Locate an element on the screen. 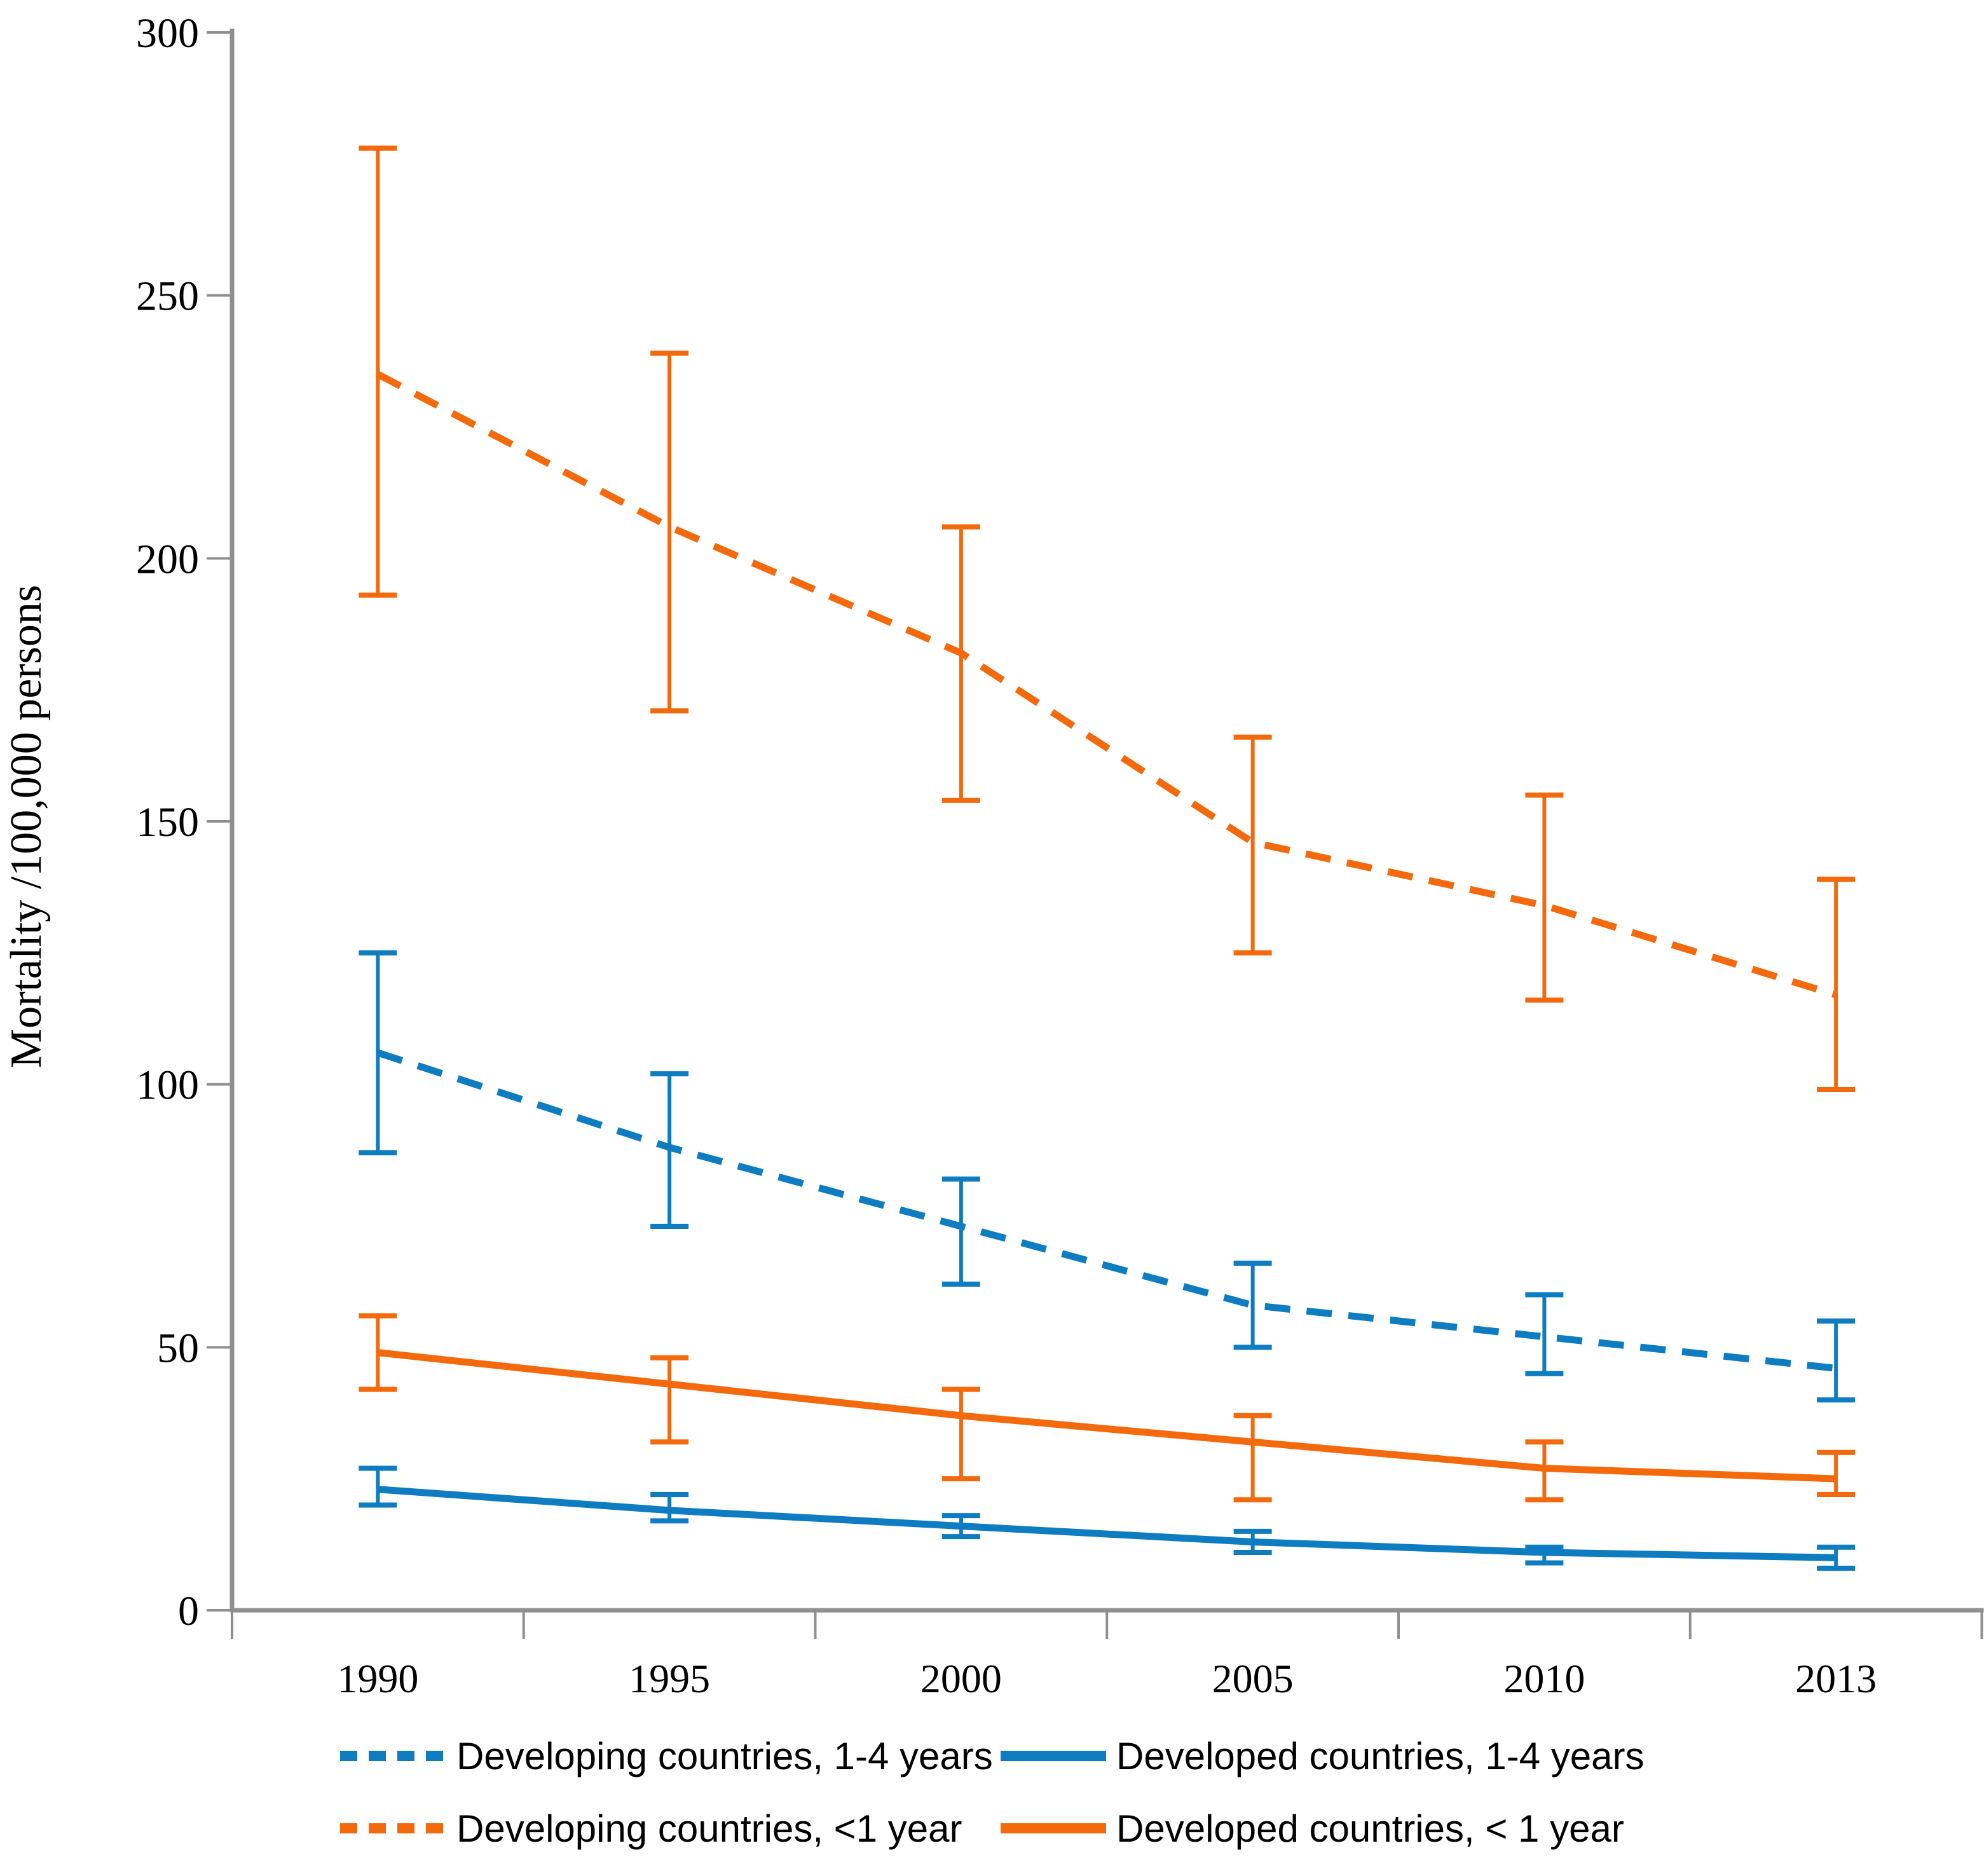 Image resolution: width=1984 pixels, height=1876 pixels. x-tick-label: 1990 is located at coordinates (377, 1679).